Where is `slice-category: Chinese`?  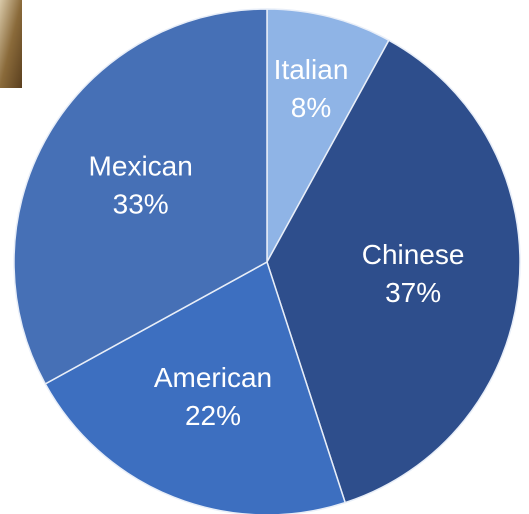 slice-category: Chinese is located at coordinates (413, 254).